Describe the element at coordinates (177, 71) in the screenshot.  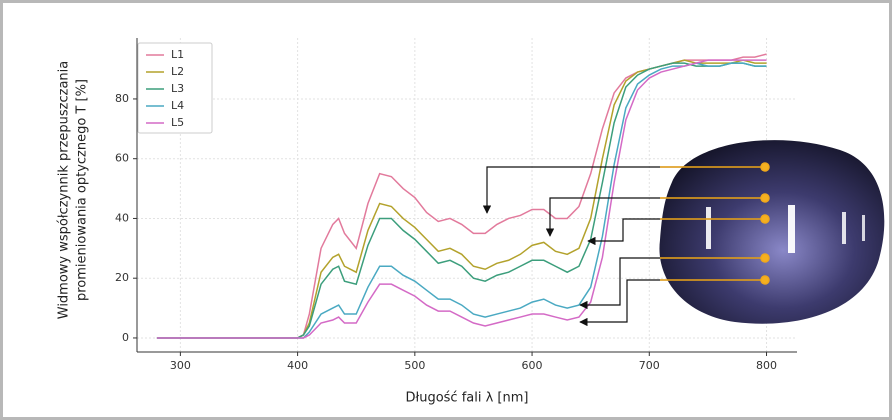
I see `legend-label: L2` at that location.